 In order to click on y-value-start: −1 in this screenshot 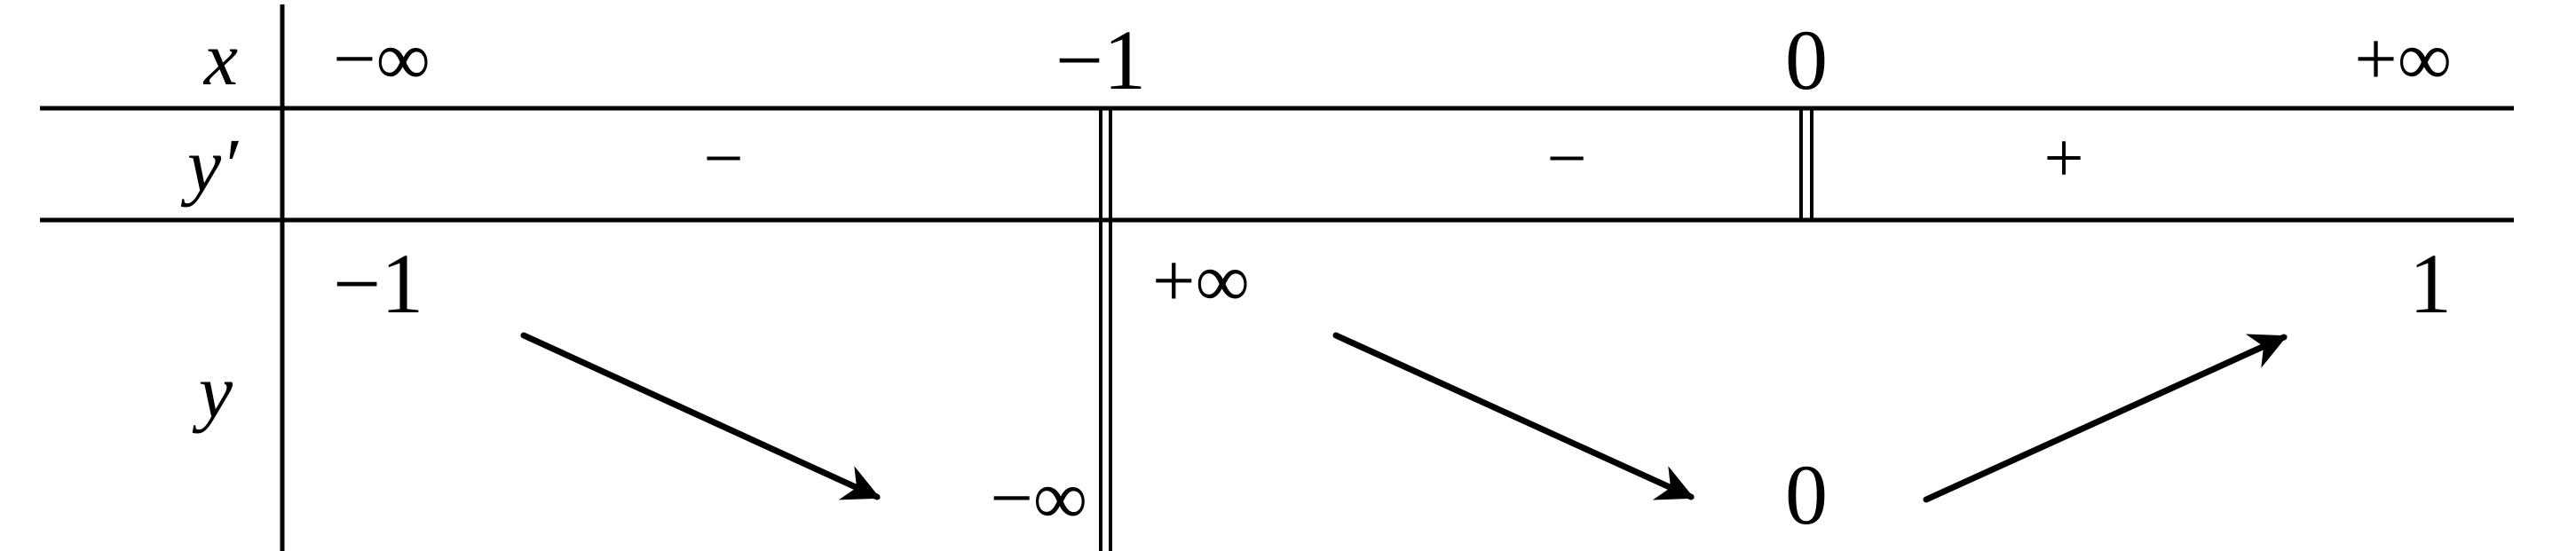, I will do `click(378, 283)`.